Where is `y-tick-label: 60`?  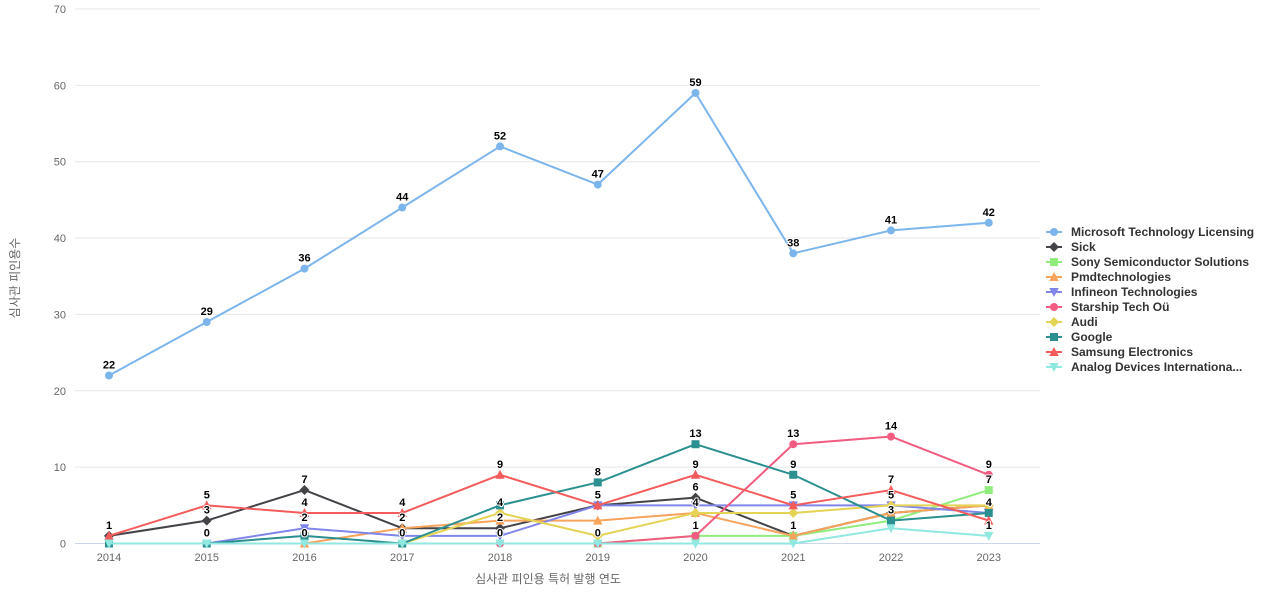
y-tick-label: 60 is located at coordinates (60, 86).